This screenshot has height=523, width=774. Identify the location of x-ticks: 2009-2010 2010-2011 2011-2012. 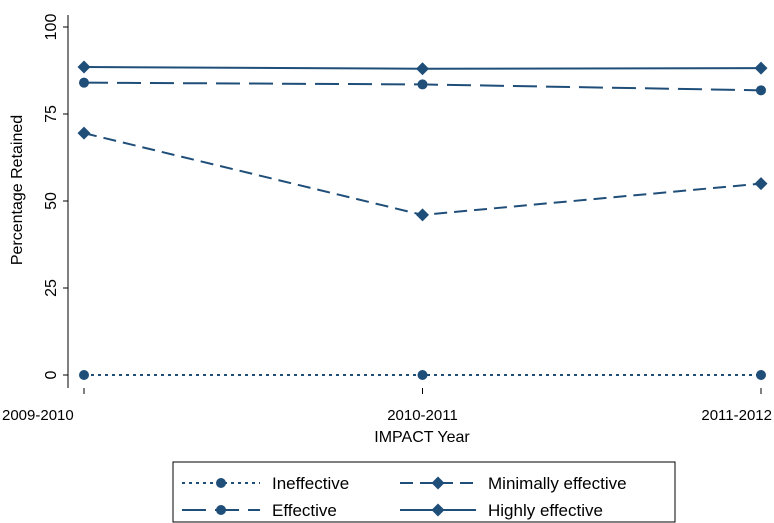
(387, 406).